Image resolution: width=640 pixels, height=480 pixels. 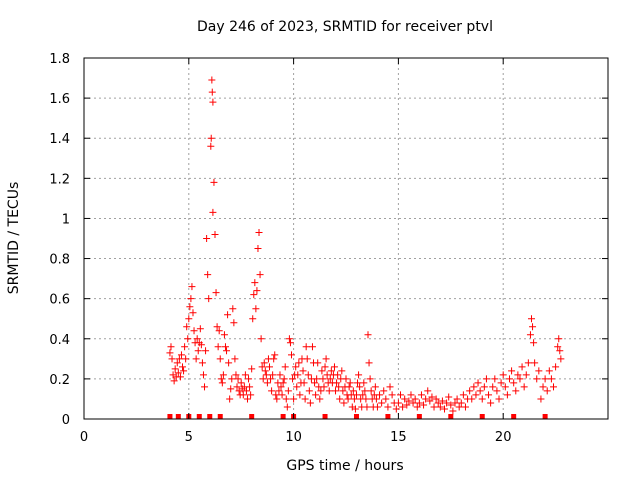 I want to click on y-tick-label: 0.8, so click(x=59, y=260).